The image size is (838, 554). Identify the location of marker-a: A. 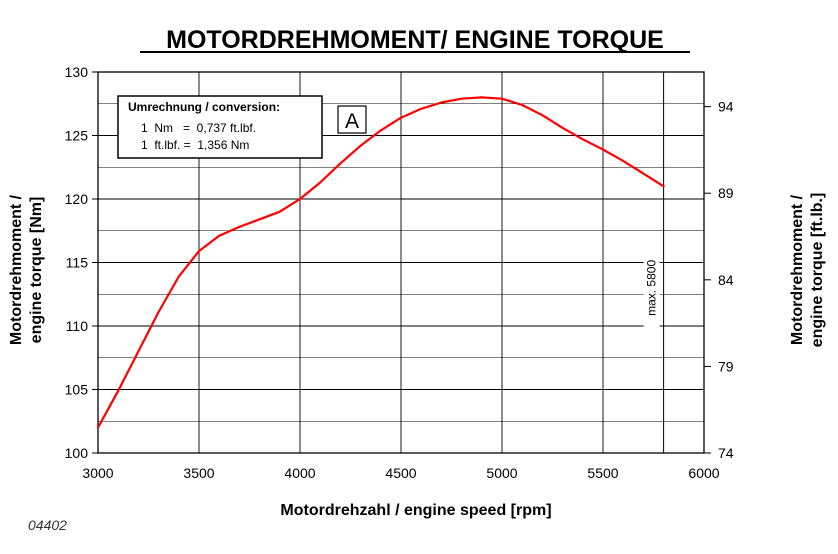
(352, 119).